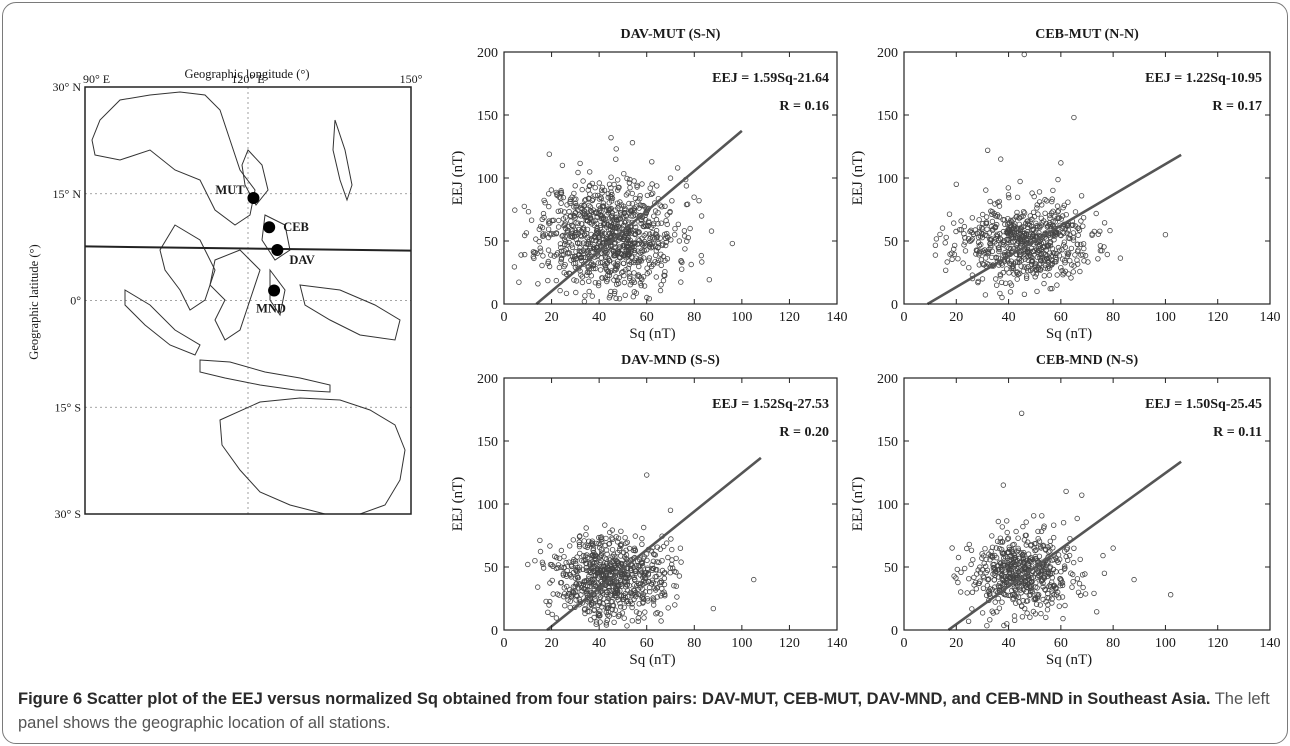 Image resolution: width=1290 pixels, height=746 pixels. Describe the element at coordinates (887, 505) in the screenshot. I see `y-tick-label: 100` at that location.